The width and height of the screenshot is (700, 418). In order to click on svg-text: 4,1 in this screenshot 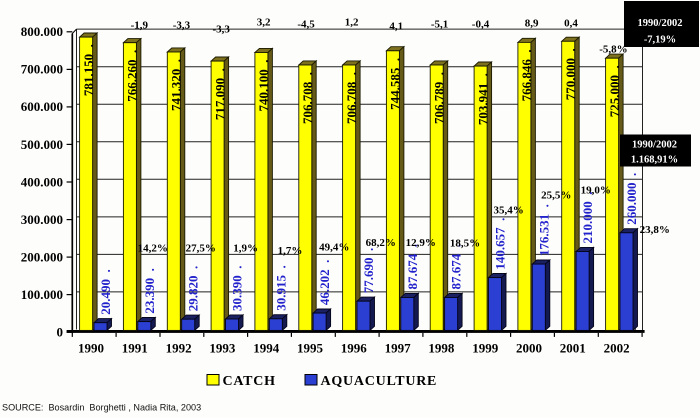, I will do `click(396, 27)`.